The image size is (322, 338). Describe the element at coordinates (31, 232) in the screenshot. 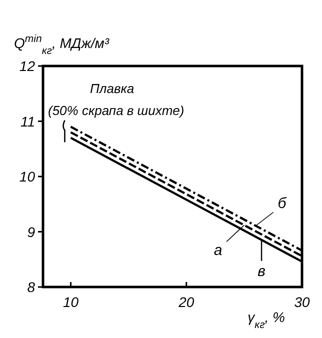

I see `y-tick-label: 9` at that location.